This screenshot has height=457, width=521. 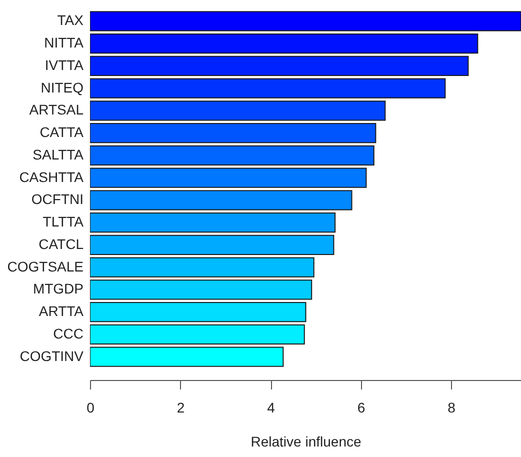 What do you see at coordinates (62, 87) in the screenshot?
I see `y-tick-label: NITEQ` at bounding box center [62, 87].